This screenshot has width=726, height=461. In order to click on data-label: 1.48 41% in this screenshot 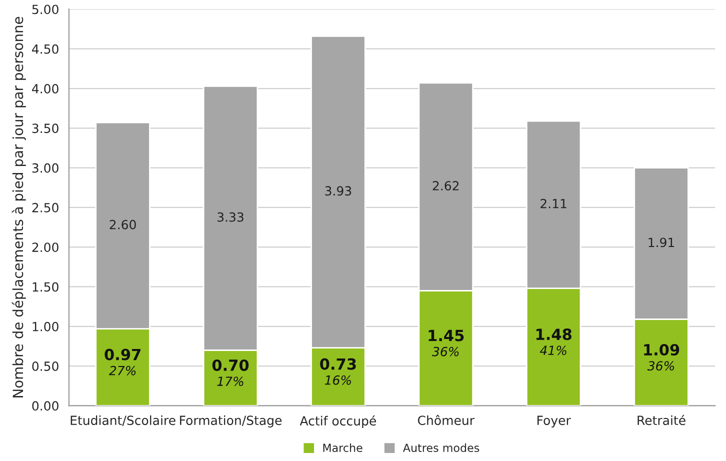, I will do `click(554, 342)`.